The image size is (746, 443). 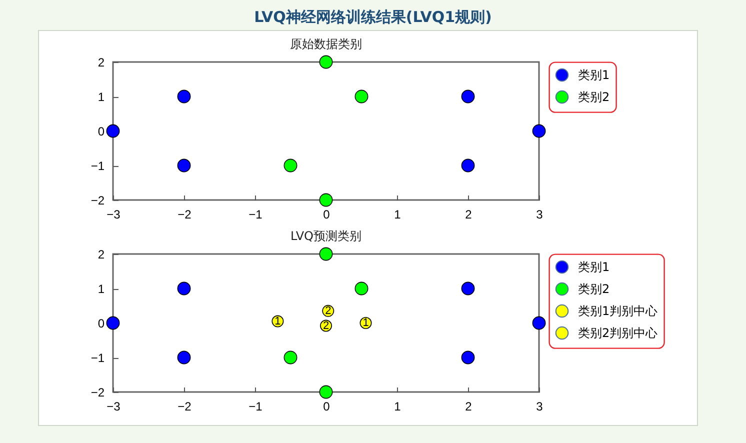 I want to click on legend-label: 类别1判别中心, so click(x=618, y=311).